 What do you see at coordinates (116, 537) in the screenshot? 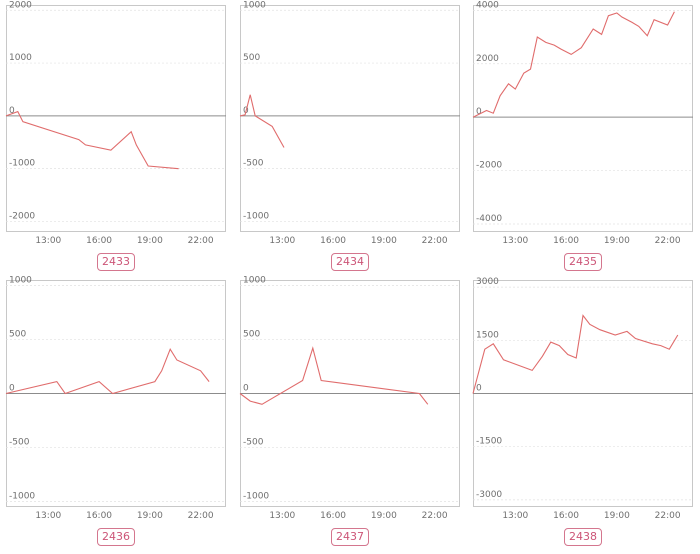
I see `chart-label-2436: 2436` at bounding box center [116, 537].